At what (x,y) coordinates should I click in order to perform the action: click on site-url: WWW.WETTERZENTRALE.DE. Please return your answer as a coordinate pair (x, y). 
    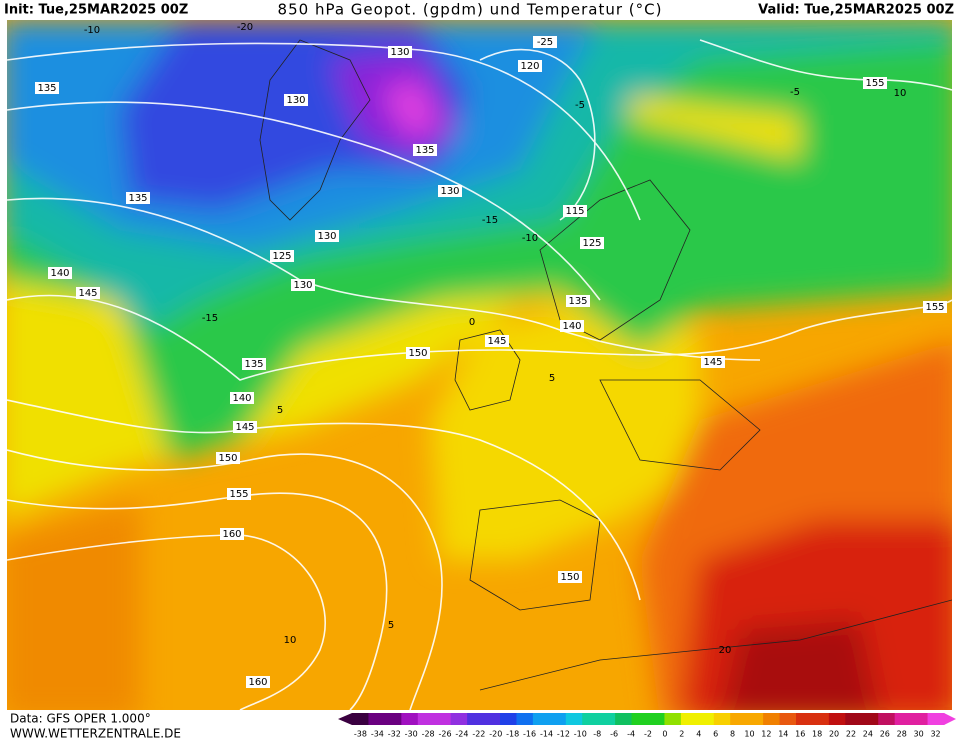
    Looking at the image, I should click on (95, 734).